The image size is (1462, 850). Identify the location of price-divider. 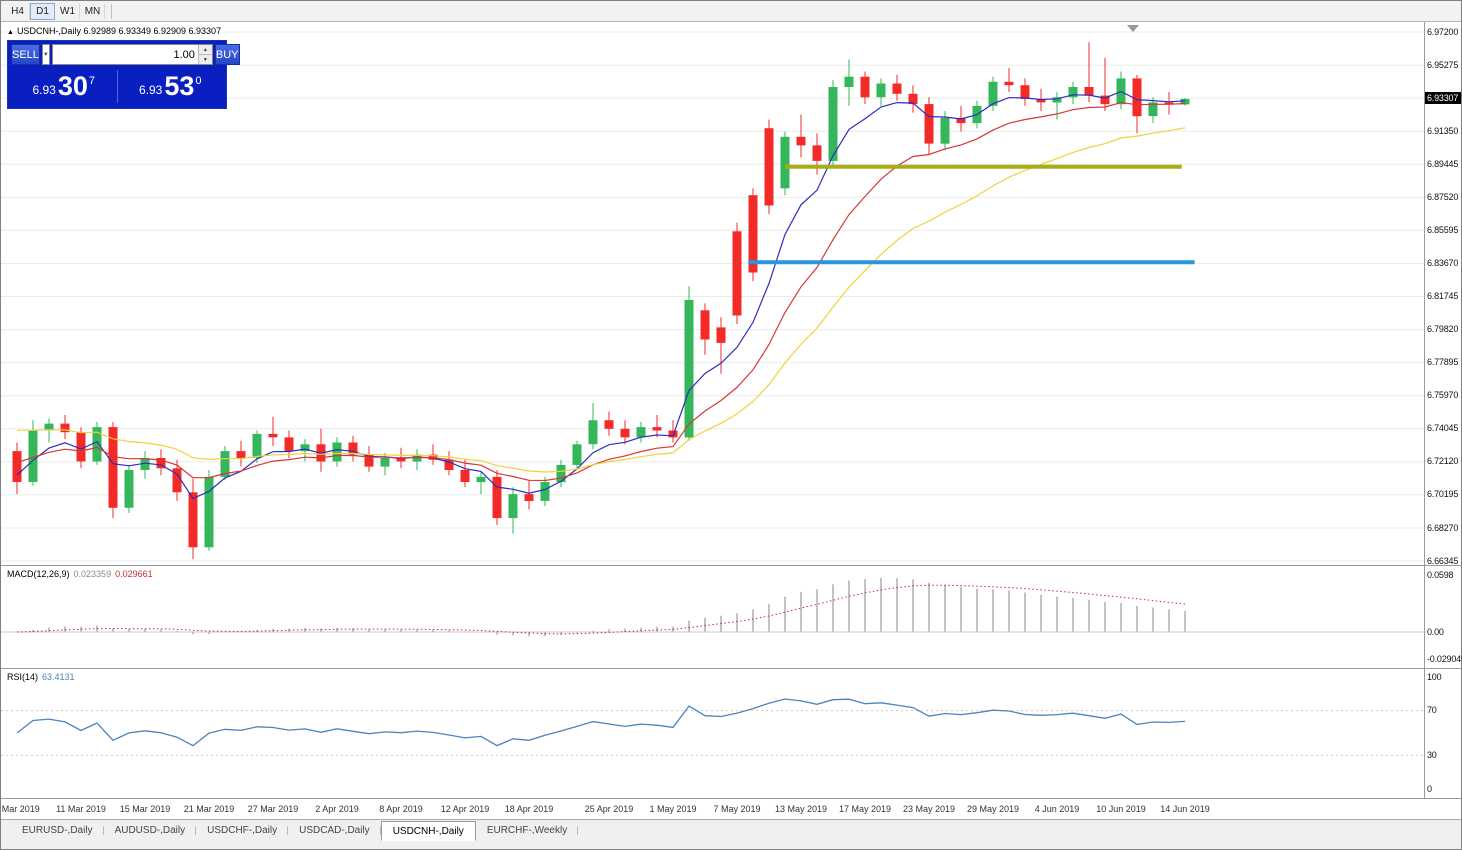
(117, 86).